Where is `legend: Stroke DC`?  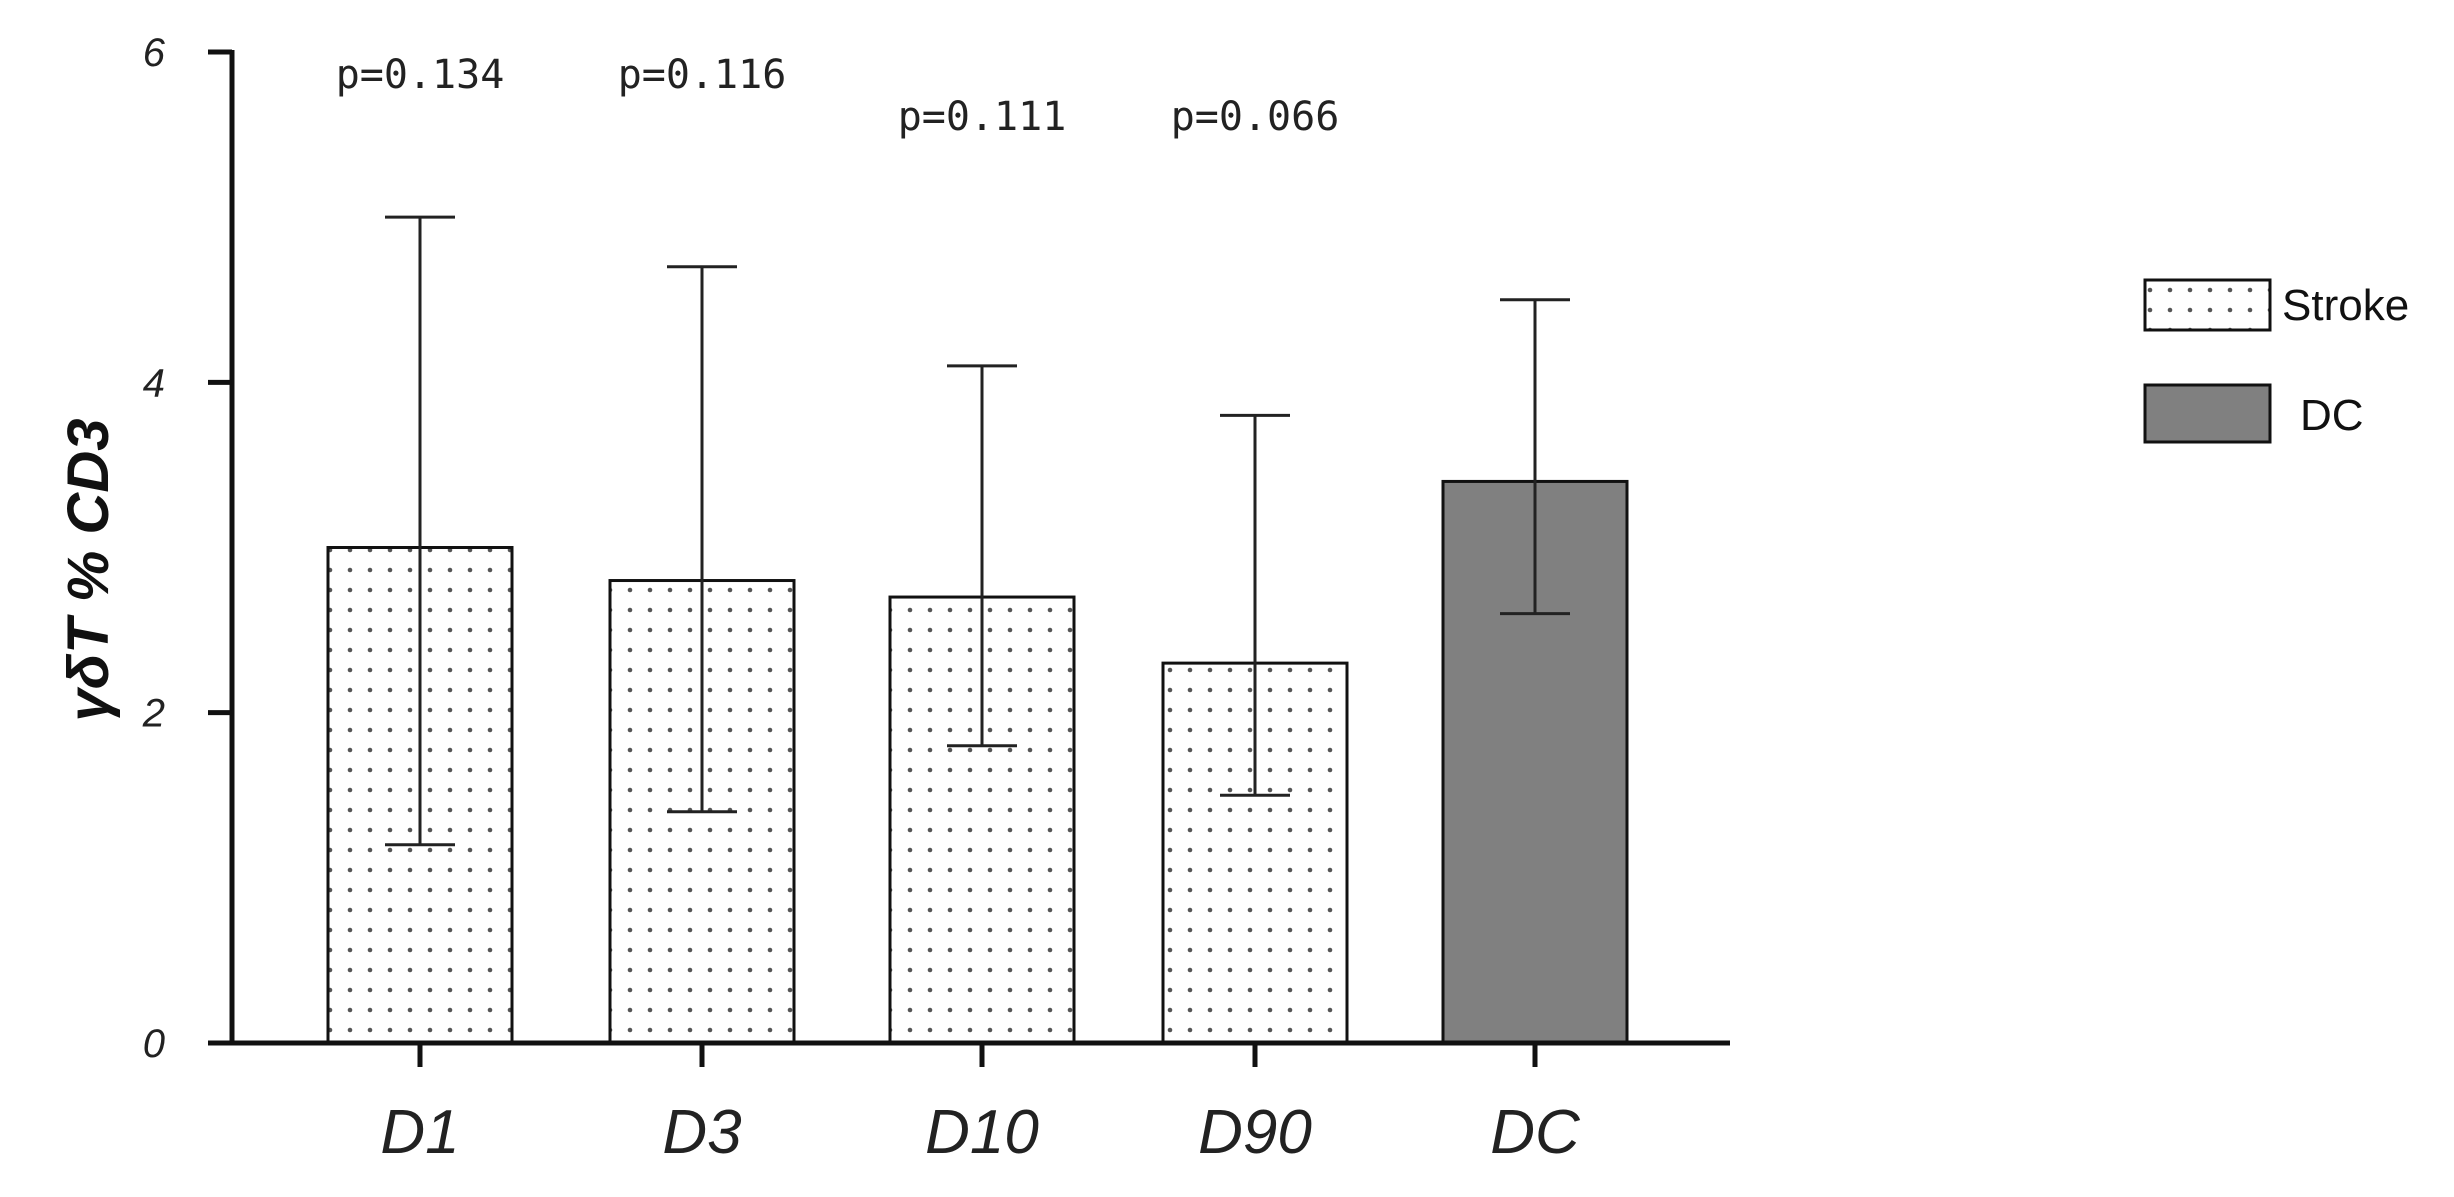 legend: Stroke DC is located at coordinates (2276, 361).